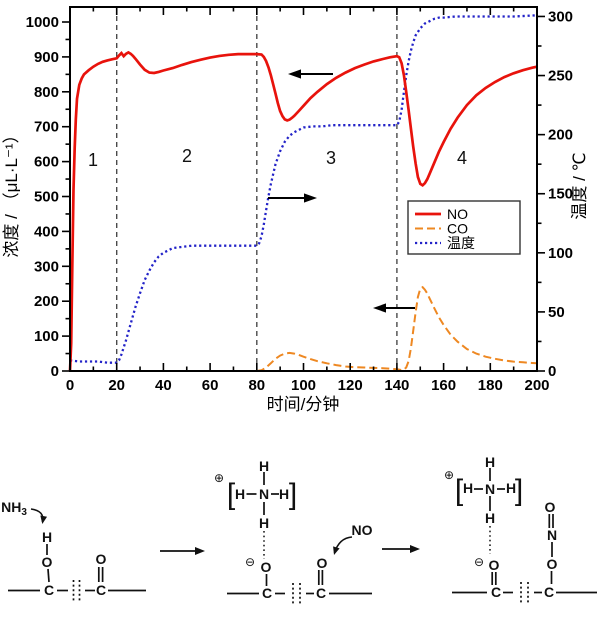 This screenshot has width=600, height=623. Describe the element at coordinates (46, 92) in the screenshot. I see `left-tick-label: 800` at that location.